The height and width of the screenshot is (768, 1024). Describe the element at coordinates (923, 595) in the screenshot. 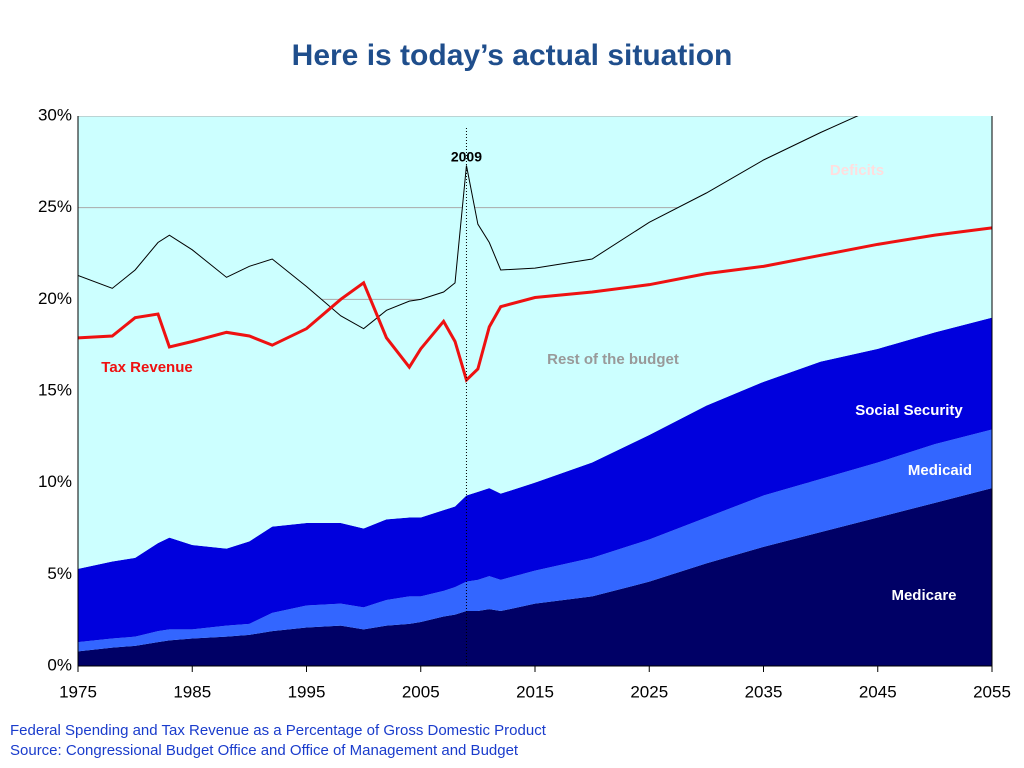

I see `area-label: Medicare` at that location.